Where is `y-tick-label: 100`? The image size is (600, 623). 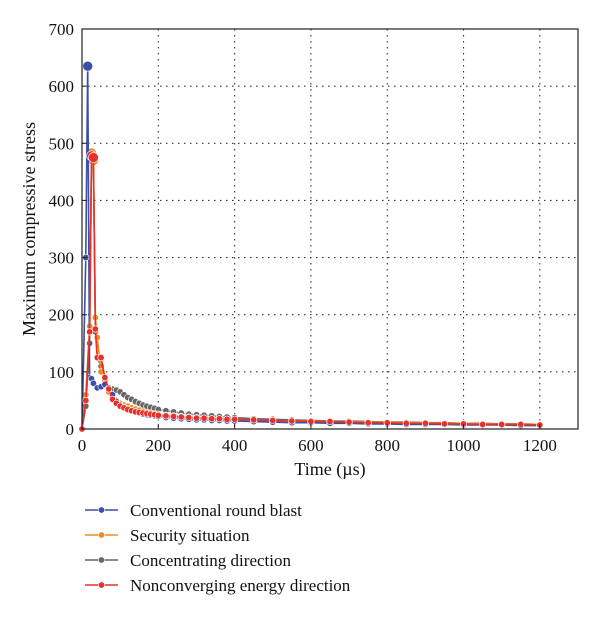
y-tick-label: 100 is located at coordinates (62, 372).